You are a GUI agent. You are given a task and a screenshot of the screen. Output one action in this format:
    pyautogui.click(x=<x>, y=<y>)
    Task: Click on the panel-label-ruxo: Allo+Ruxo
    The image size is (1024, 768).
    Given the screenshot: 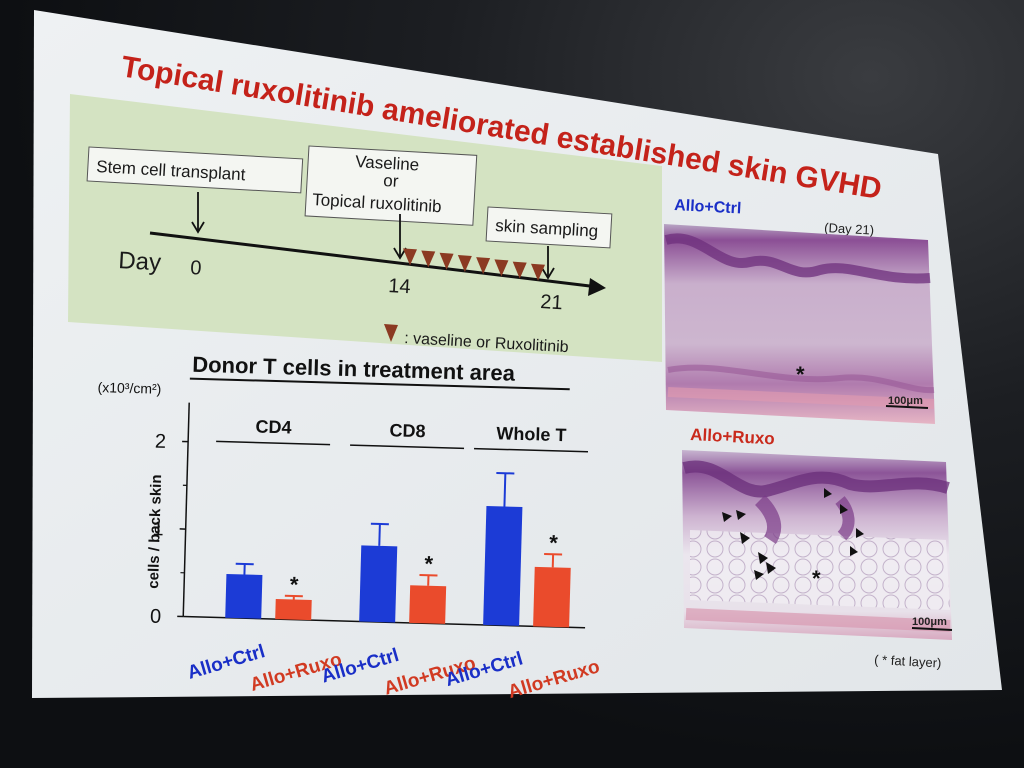 What is the action you would take?
    pyautogui.click(x=732, y=436)
    